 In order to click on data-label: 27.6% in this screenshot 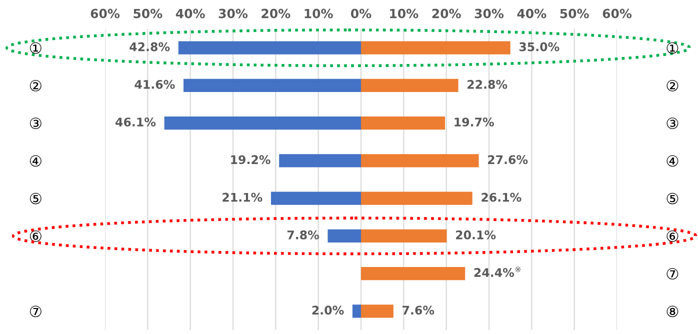, I will do `click(508, 159)`.